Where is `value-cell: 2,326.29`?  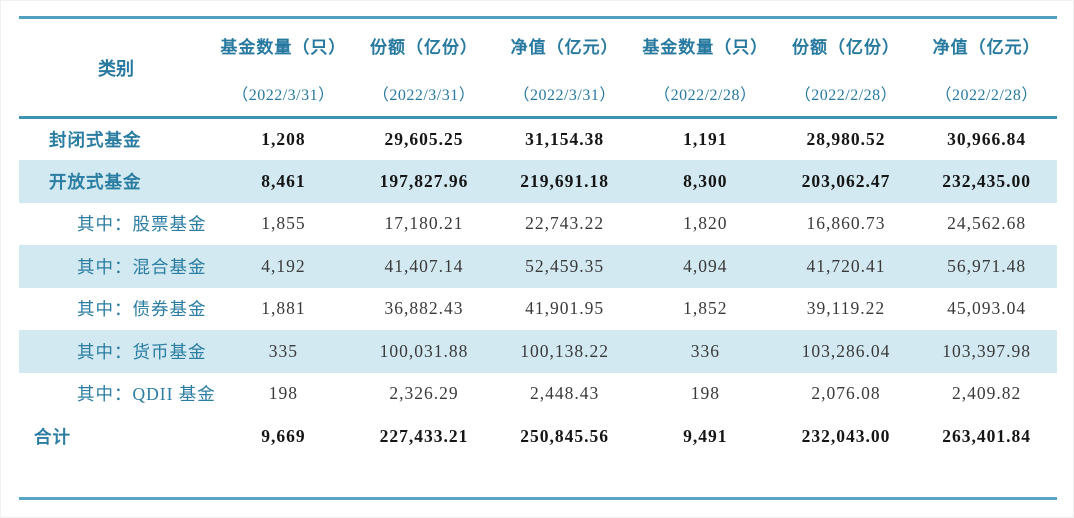 value-cell: 2,326.29 is located at coordinates (424, 393).